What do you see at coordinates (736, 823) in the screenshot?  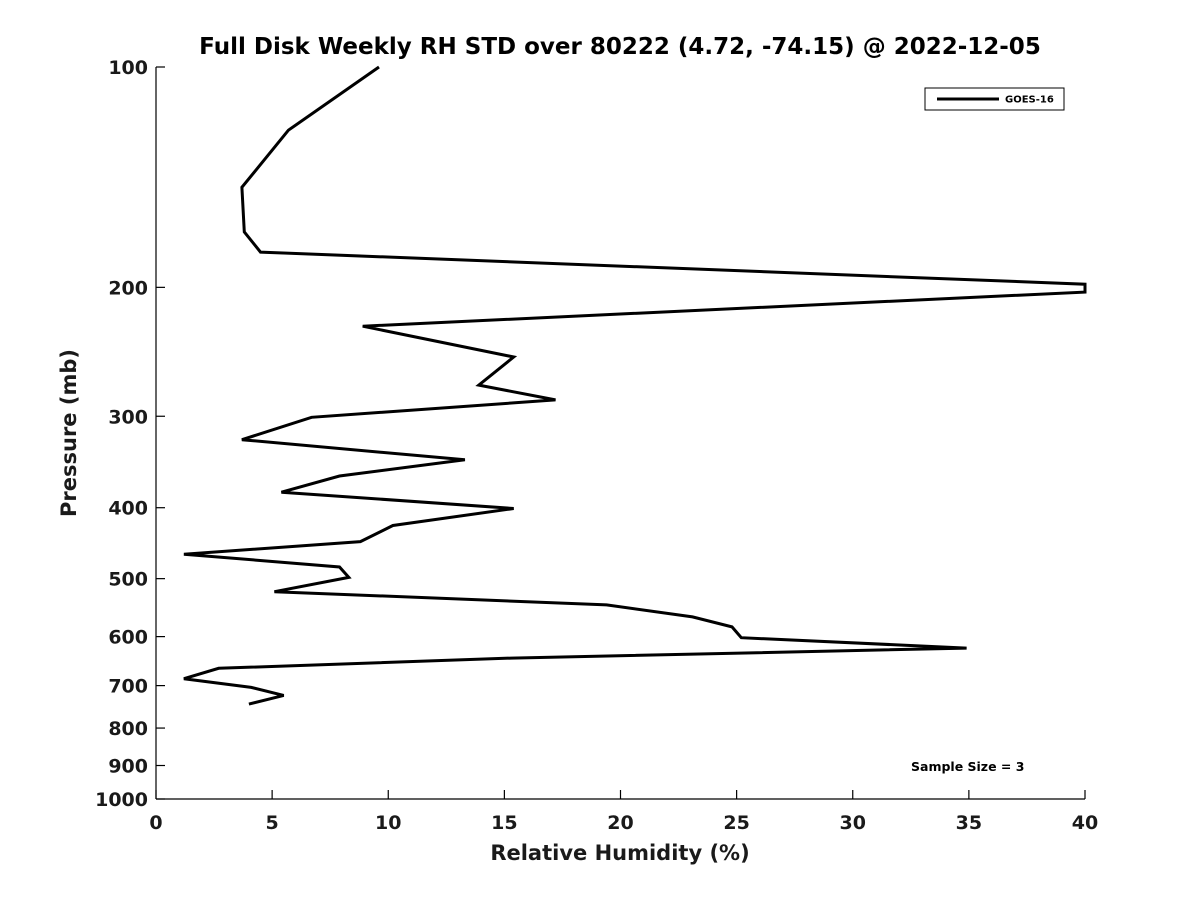 I see `x-tick-label: 25` at bounding box center [736, 823].